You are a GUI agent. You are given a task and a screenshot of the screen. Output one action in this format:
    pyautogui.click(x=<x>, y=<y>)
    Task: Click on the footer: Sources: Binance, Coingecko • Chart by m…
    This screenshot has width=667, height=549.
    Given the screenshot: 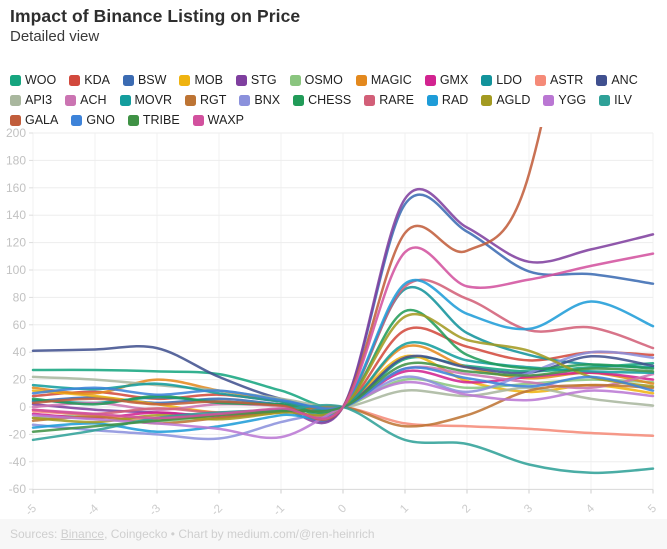 What is the action you would take?
    pyautogui.click(x=333, y=534)
    